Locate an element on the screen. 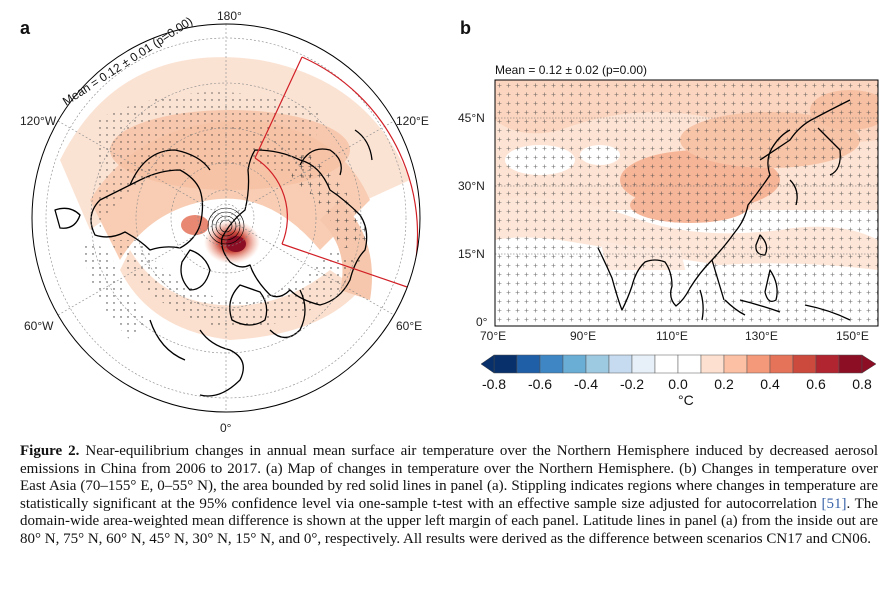  east-asia-bounds is located at coordinates (336, 172).